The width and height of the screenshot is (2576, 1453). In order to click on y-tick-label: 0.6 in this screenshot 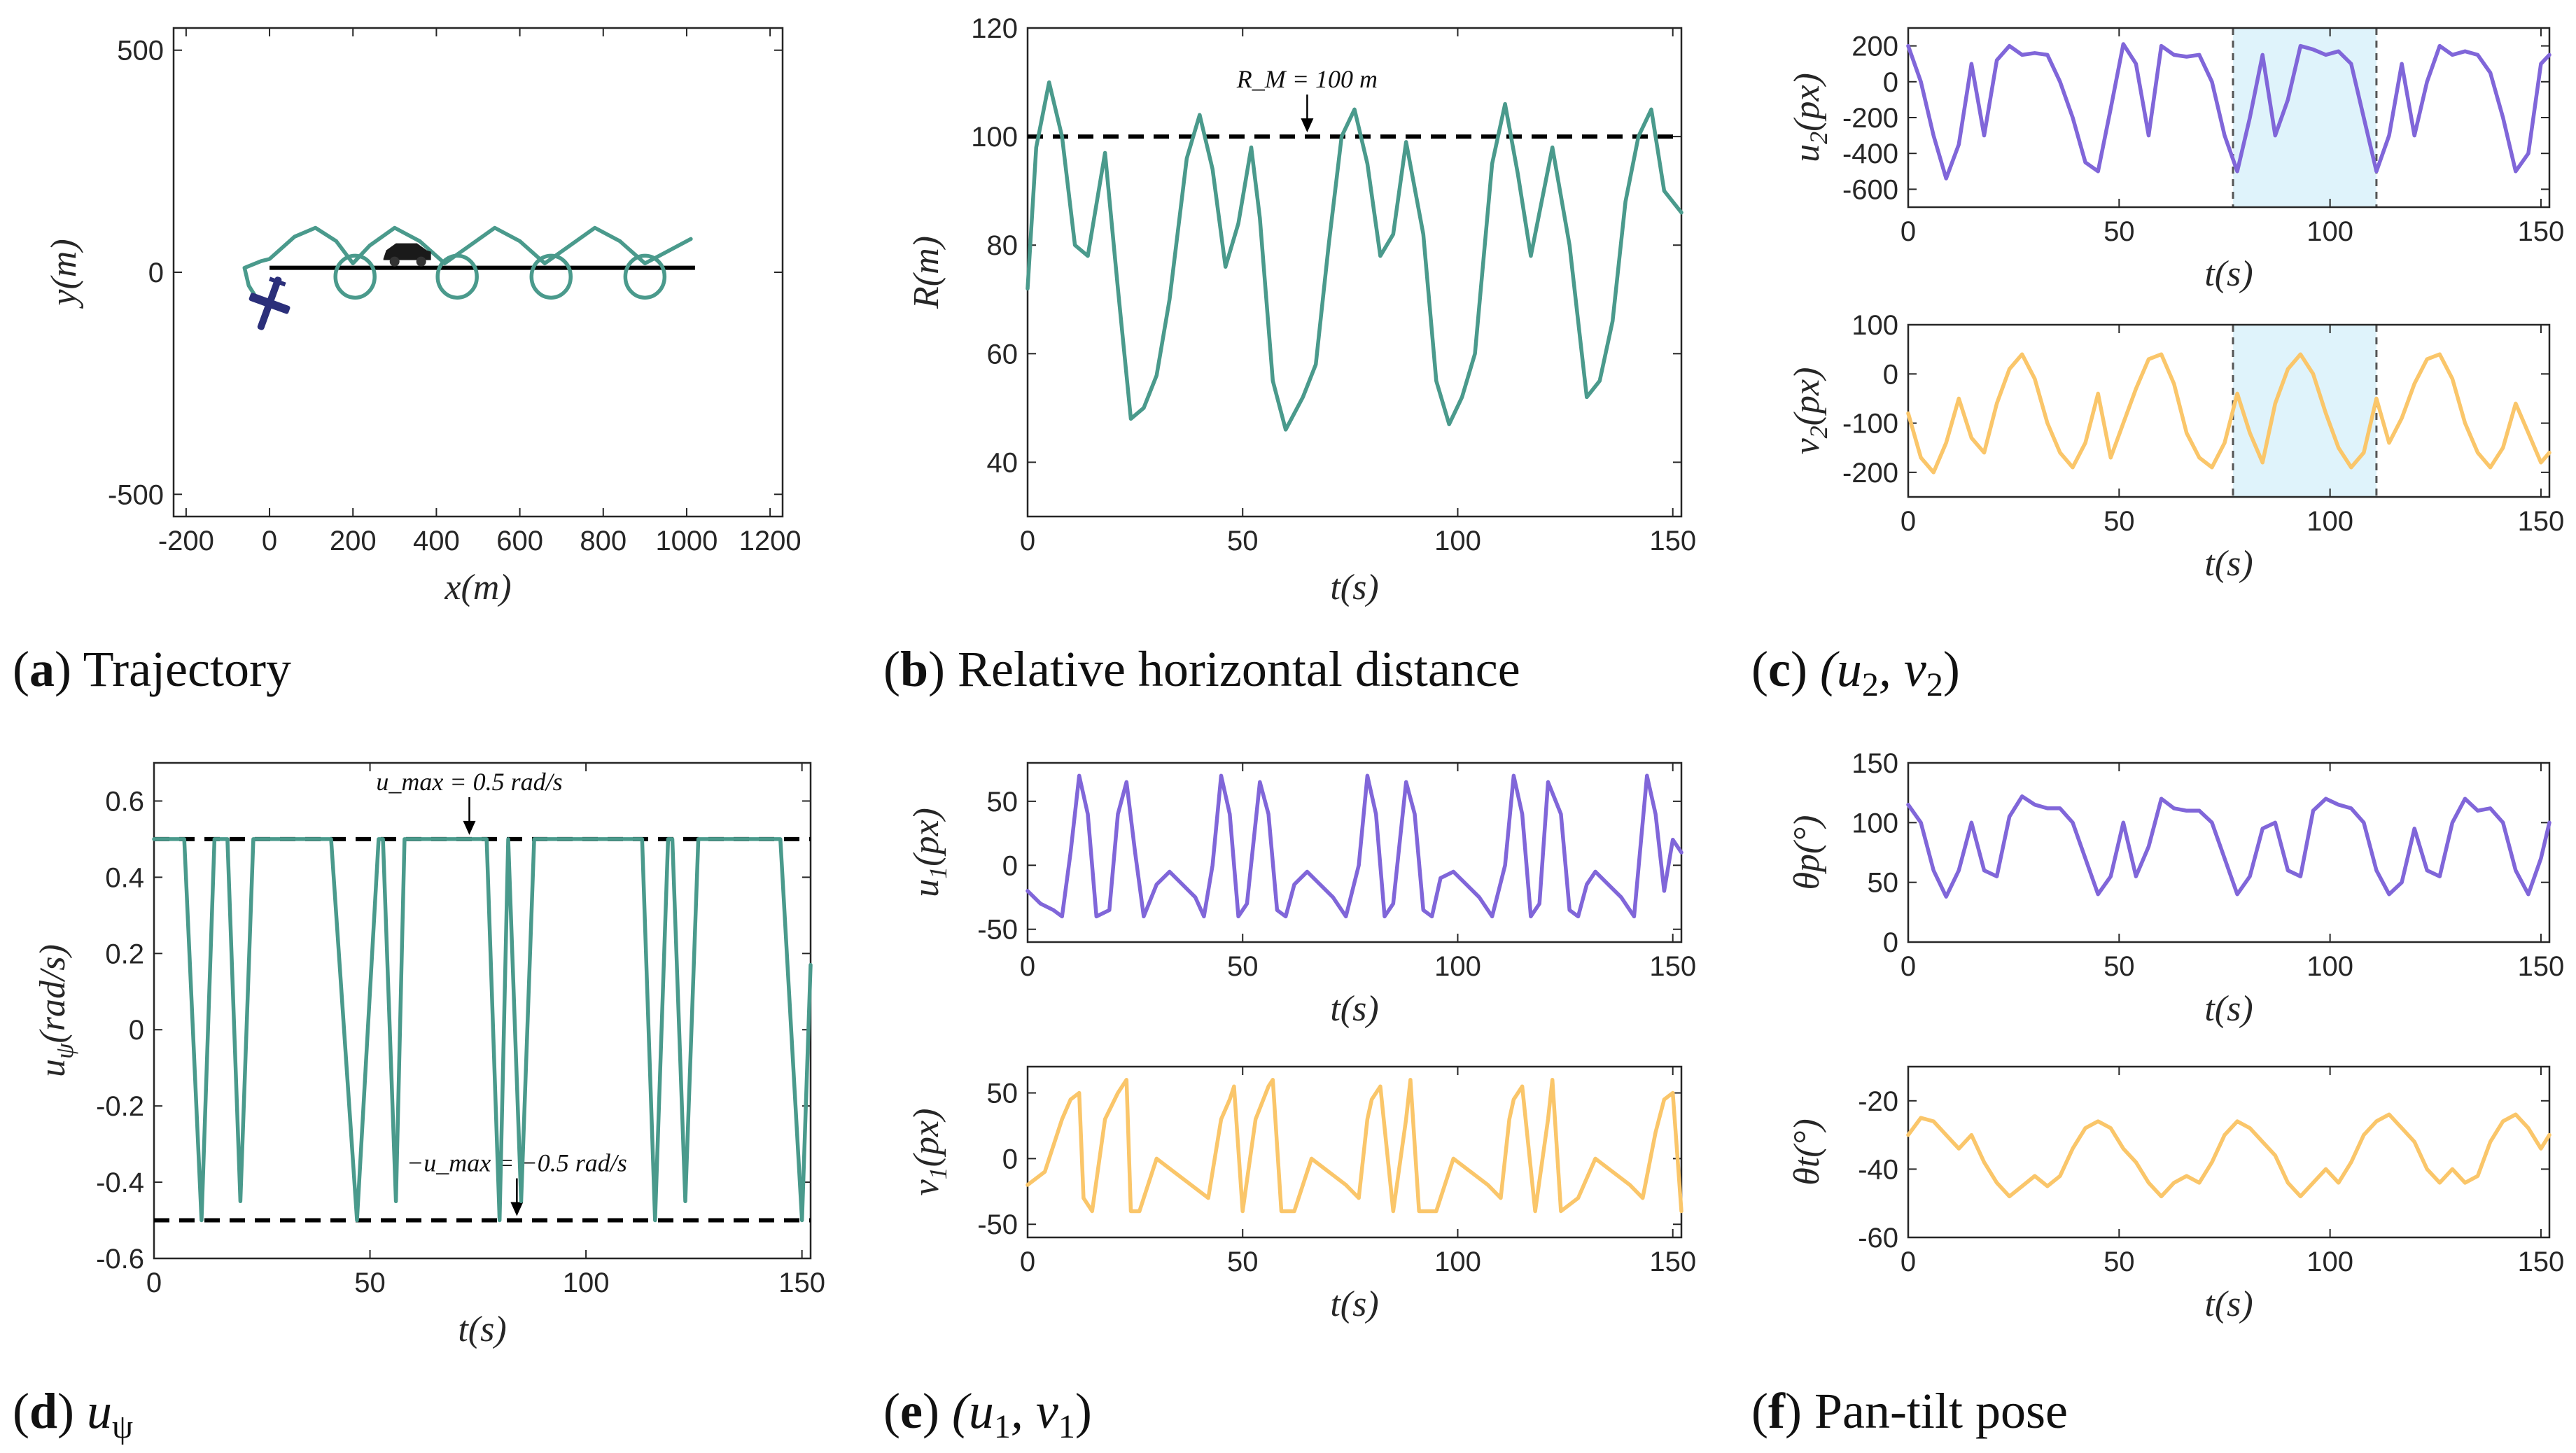, I will do `click(124, 801)`.